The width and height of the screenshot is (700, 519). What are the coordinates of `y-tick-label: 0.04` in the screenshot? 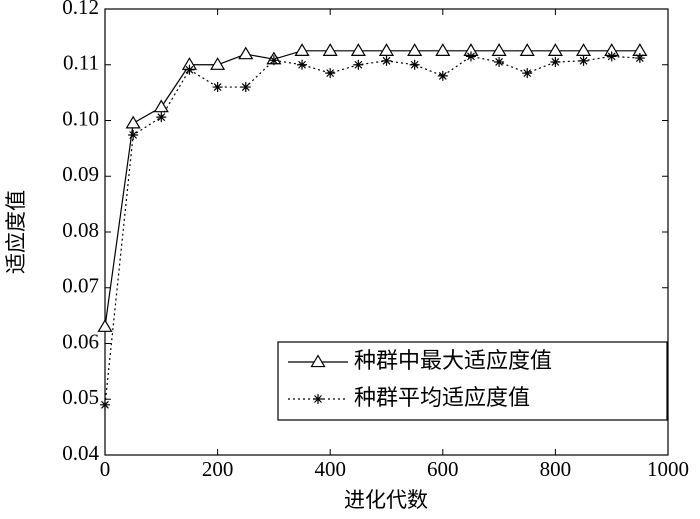 It's located at (80, 453).